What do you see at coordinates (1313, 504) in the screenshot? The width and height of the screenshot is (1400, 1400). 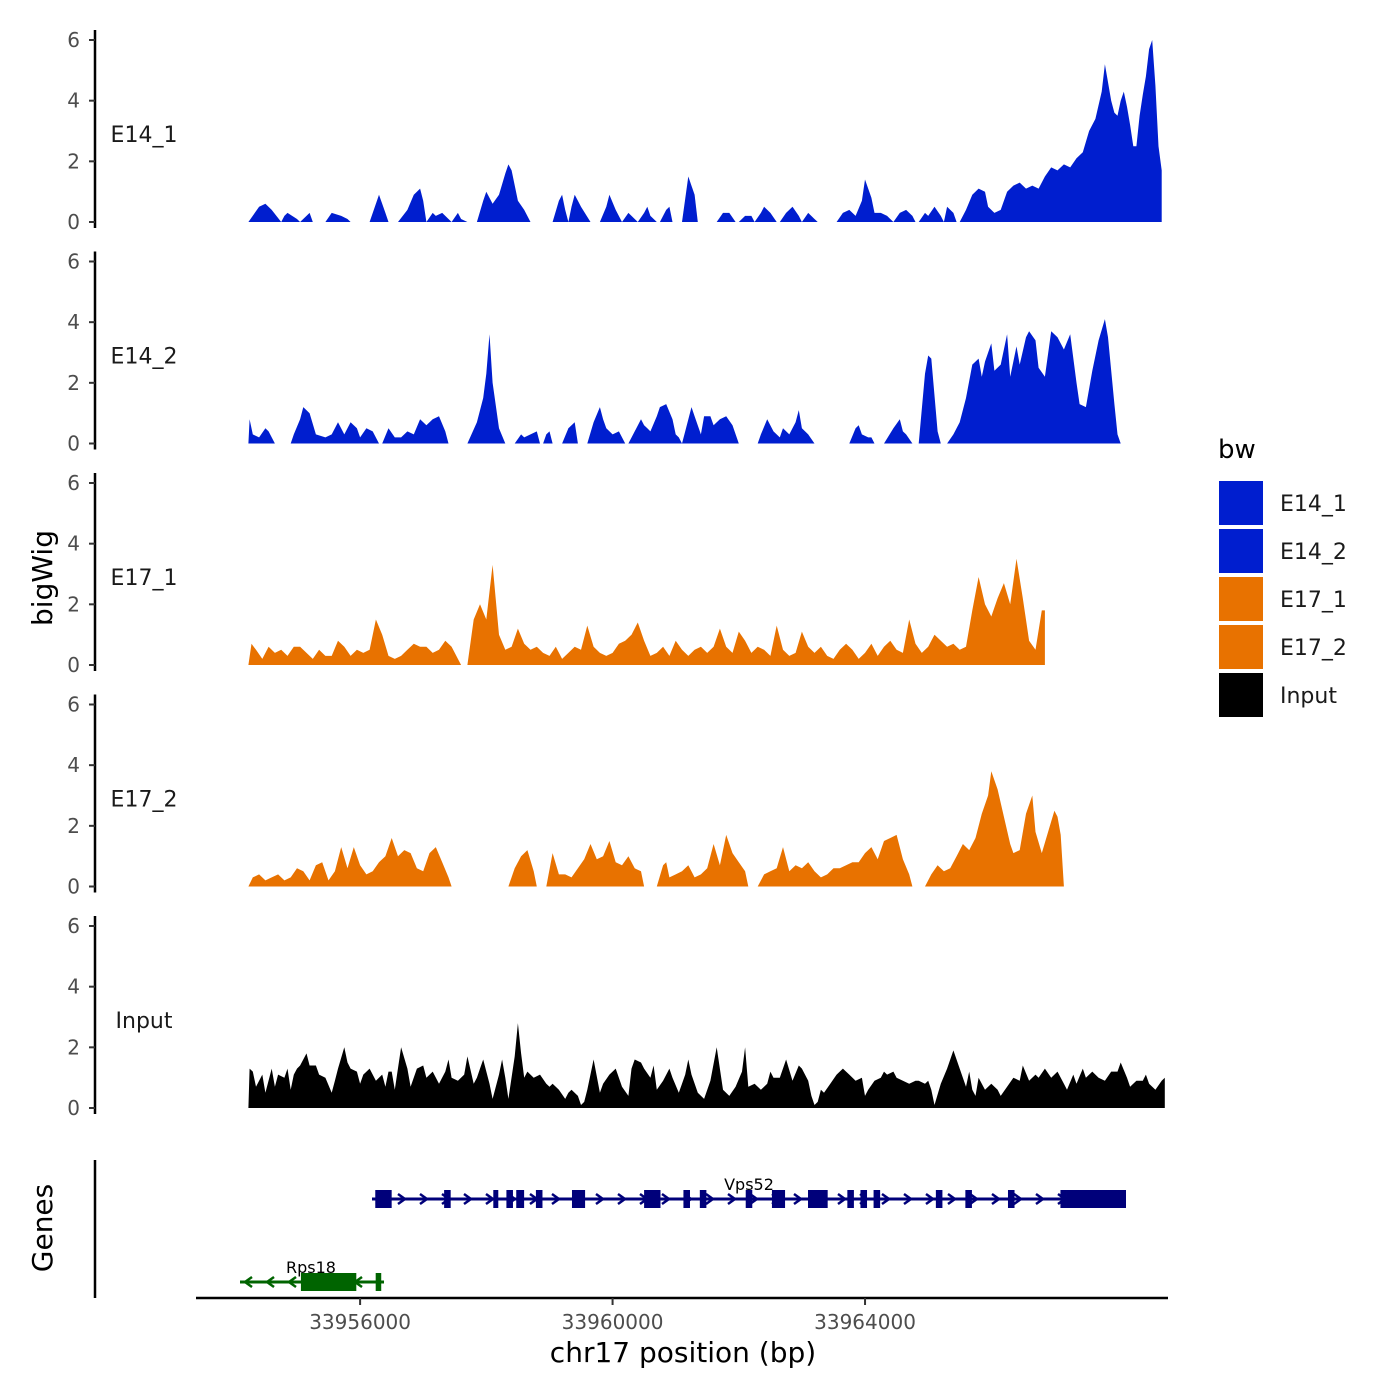 I see `legend-label: E14_1` at bounding box center [1313, 504].